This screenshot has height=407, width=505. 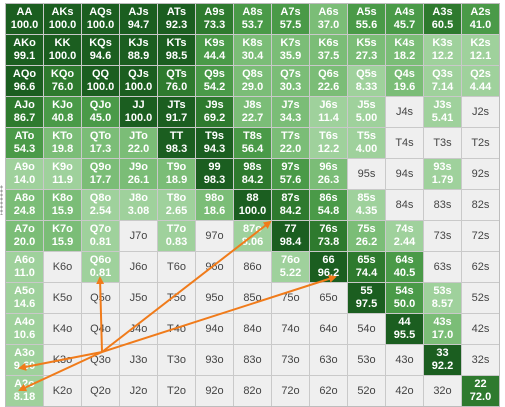 What do you see at coordinates (214, 360) in the screenshot?
I see `hand-cell: 93o` at bounding box center [214, 360].